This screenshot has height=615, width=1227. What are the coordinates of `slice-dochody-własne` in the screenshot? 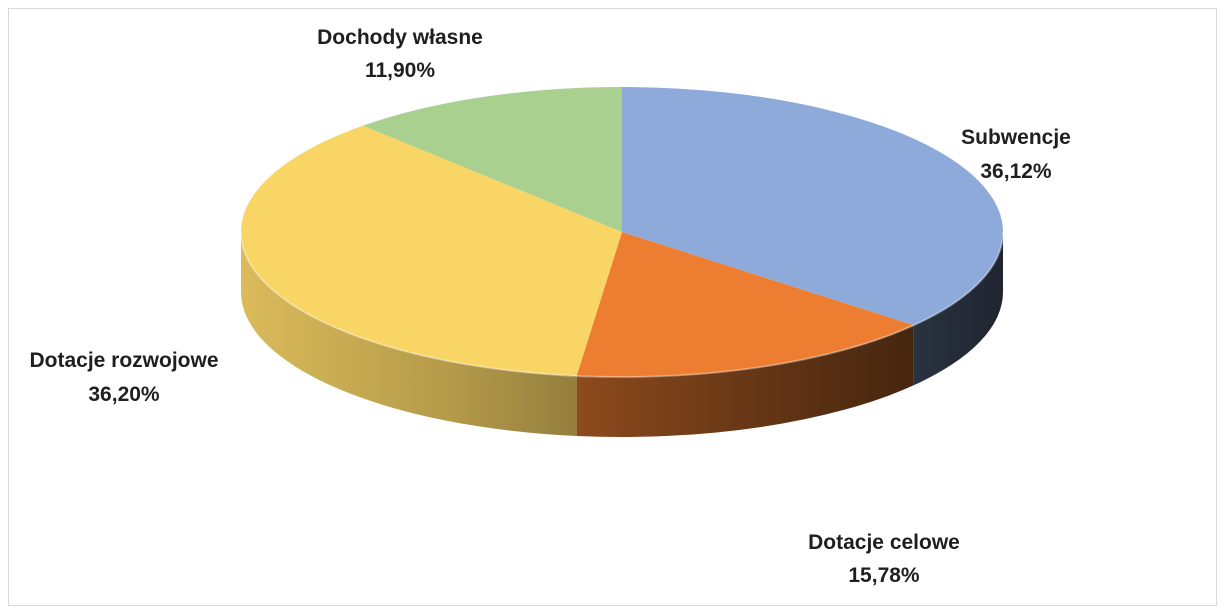 It's located at (492, 159).